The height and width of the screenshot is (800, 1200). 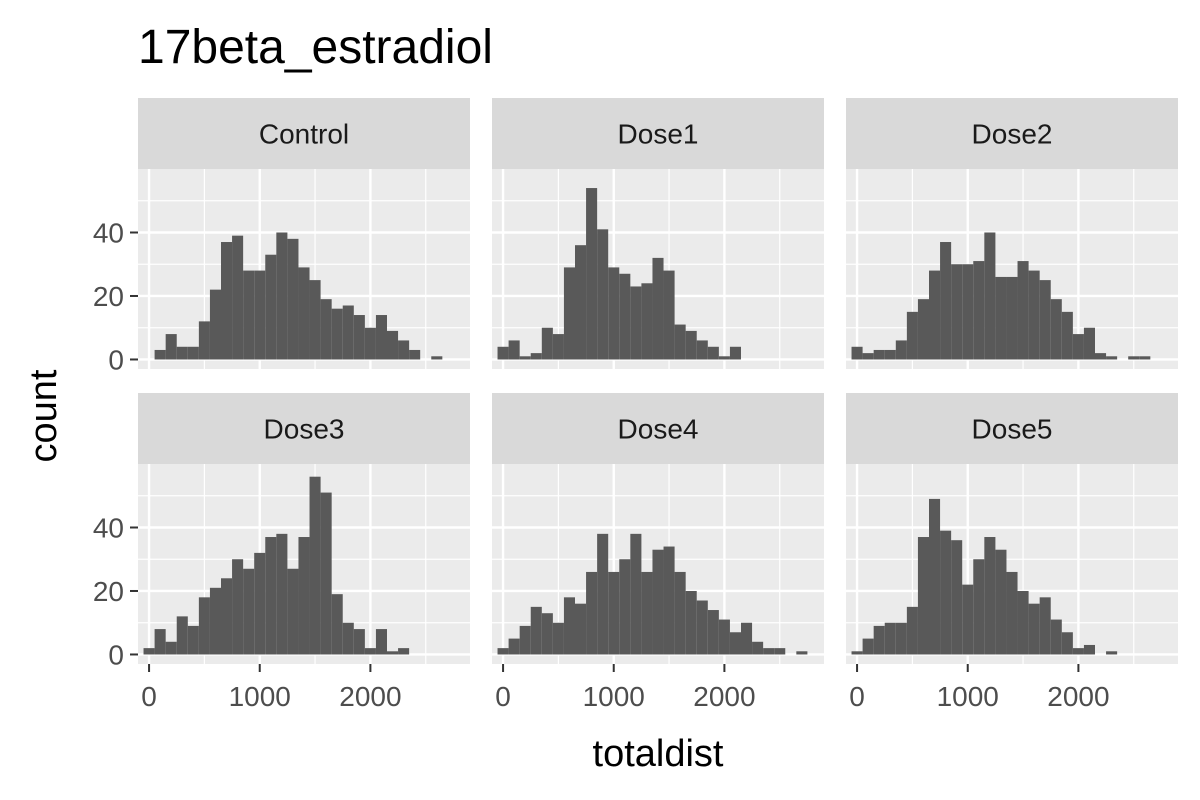 I want to click on facet-strip-label: Dose2, so click(x=1012, y=134).